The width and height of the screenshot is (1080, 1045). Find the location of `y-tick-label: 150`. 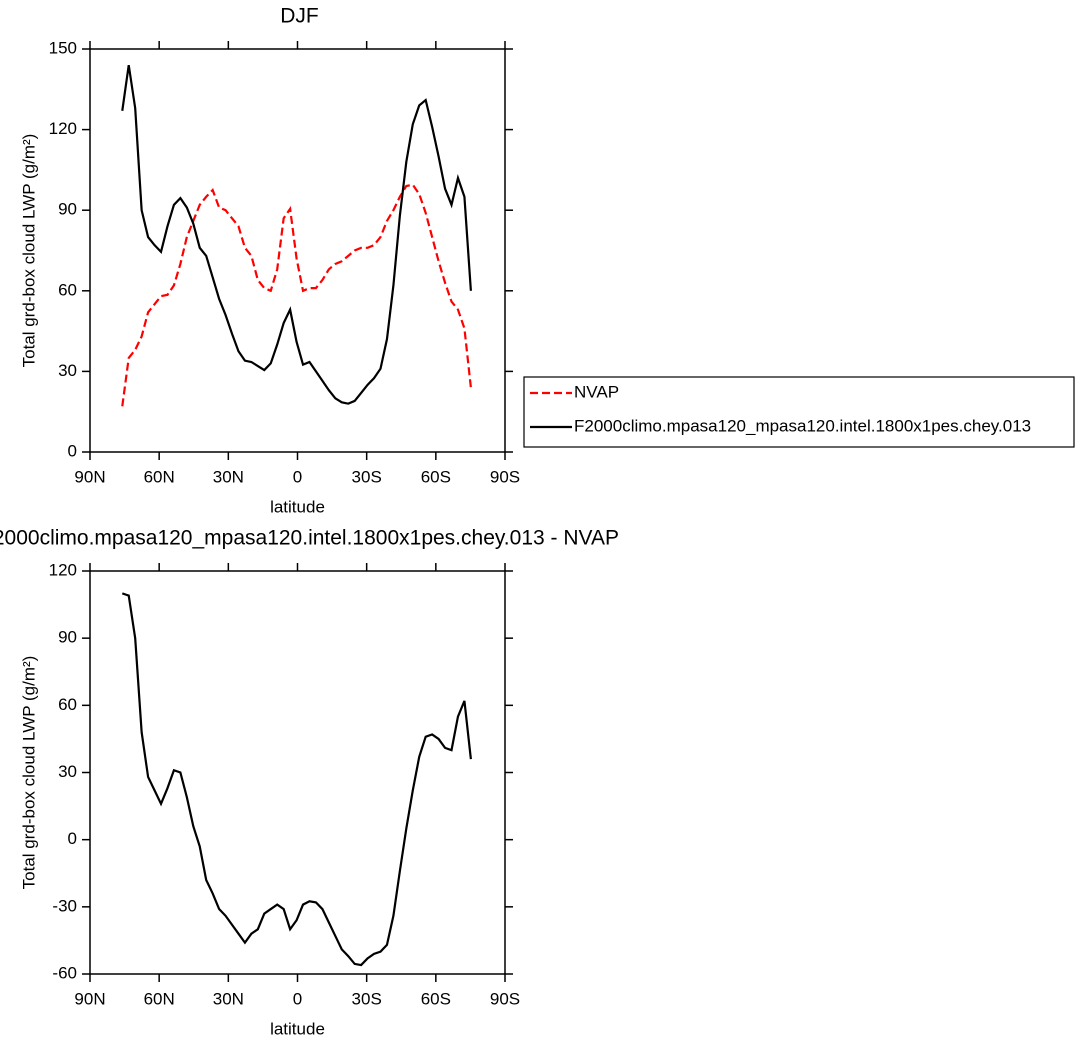

y-tick-label: 150 is located at coordinates (63, 47).